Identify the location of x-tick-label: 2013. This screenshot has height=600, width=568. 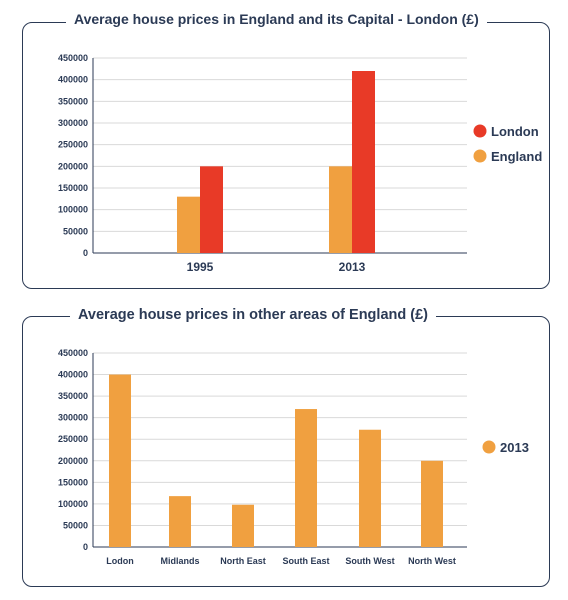
(352, 267).